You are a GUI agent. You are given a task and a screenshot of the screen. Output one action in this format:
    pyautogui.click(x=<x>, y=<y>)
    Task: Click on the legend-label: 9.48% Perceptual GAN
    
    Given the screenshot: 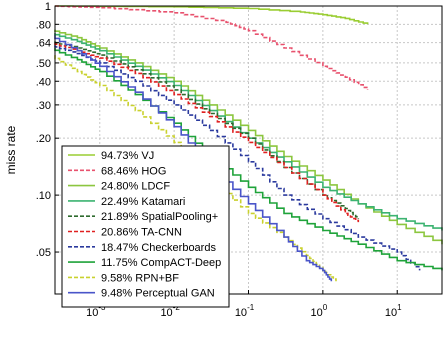 What is the action you would take?
    pyautogui.click(x=158, y=294)
    